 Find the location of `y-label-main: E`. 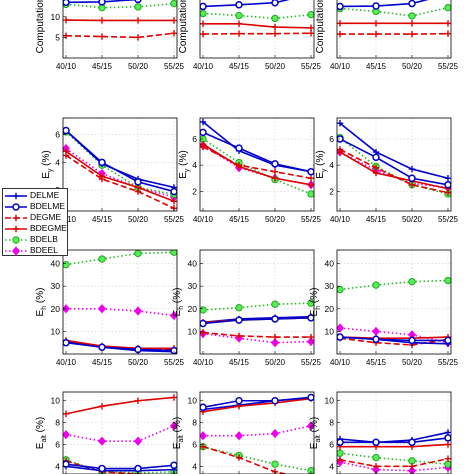

y-label-main: E is located at coordinates (320, 175).